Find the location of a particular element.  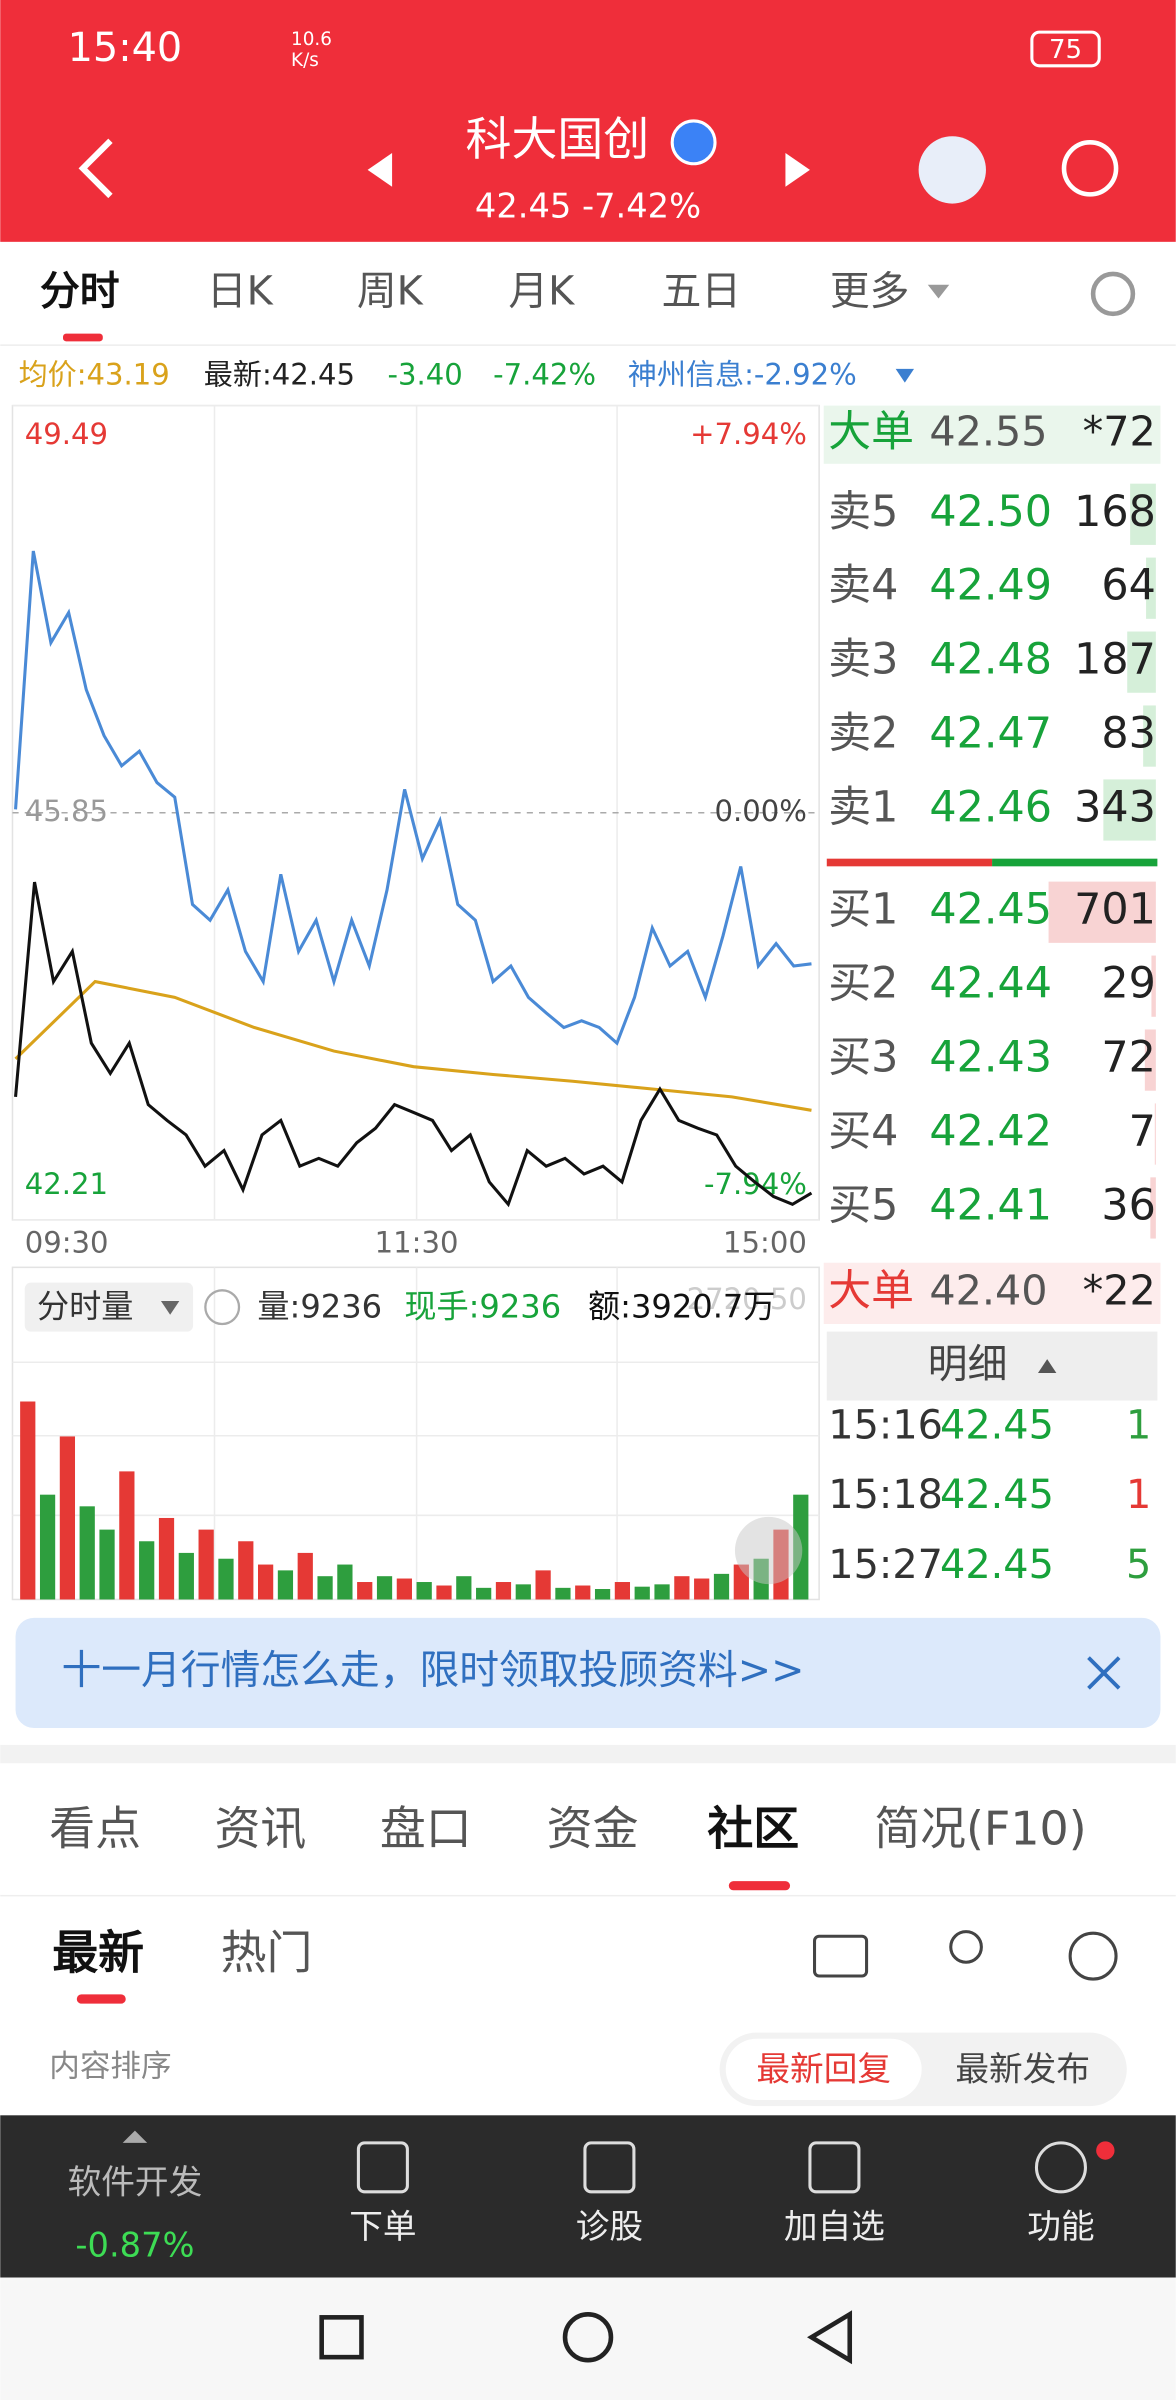

detail-label: 明细 is located at coordinates (968, 1364).